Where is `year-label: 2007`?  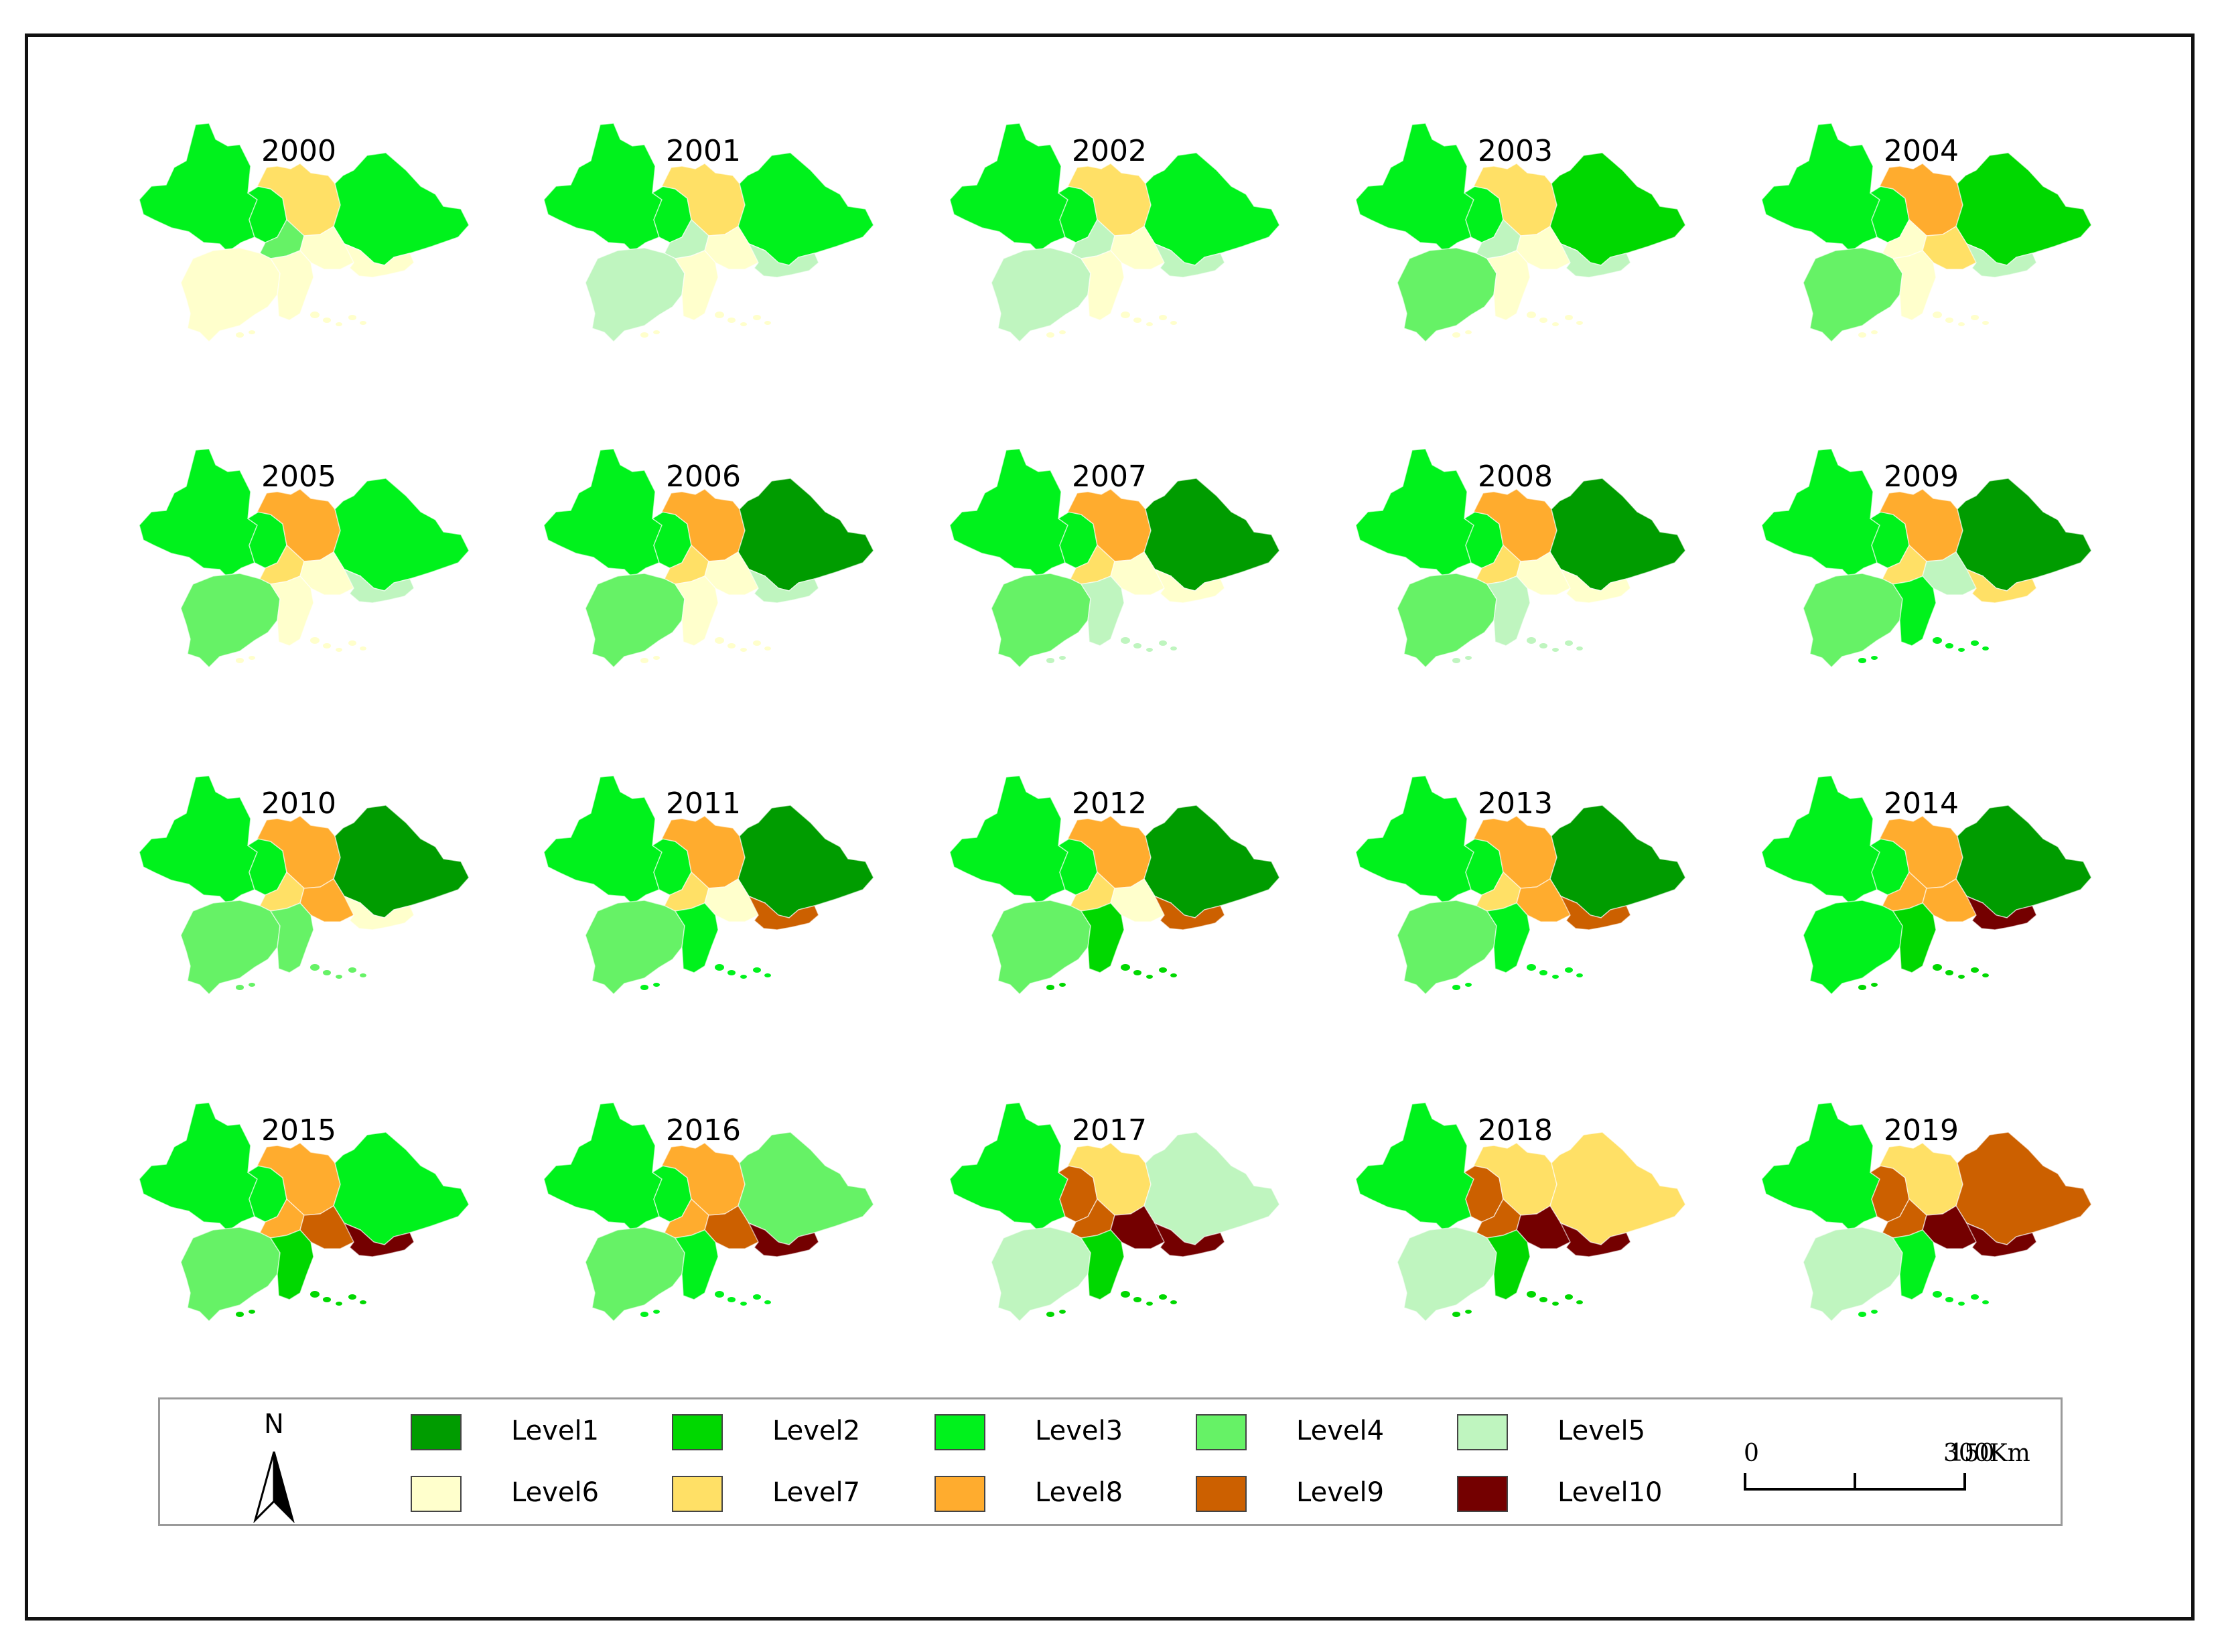 year-label: 2007 is located at coordinates (1109, 477).